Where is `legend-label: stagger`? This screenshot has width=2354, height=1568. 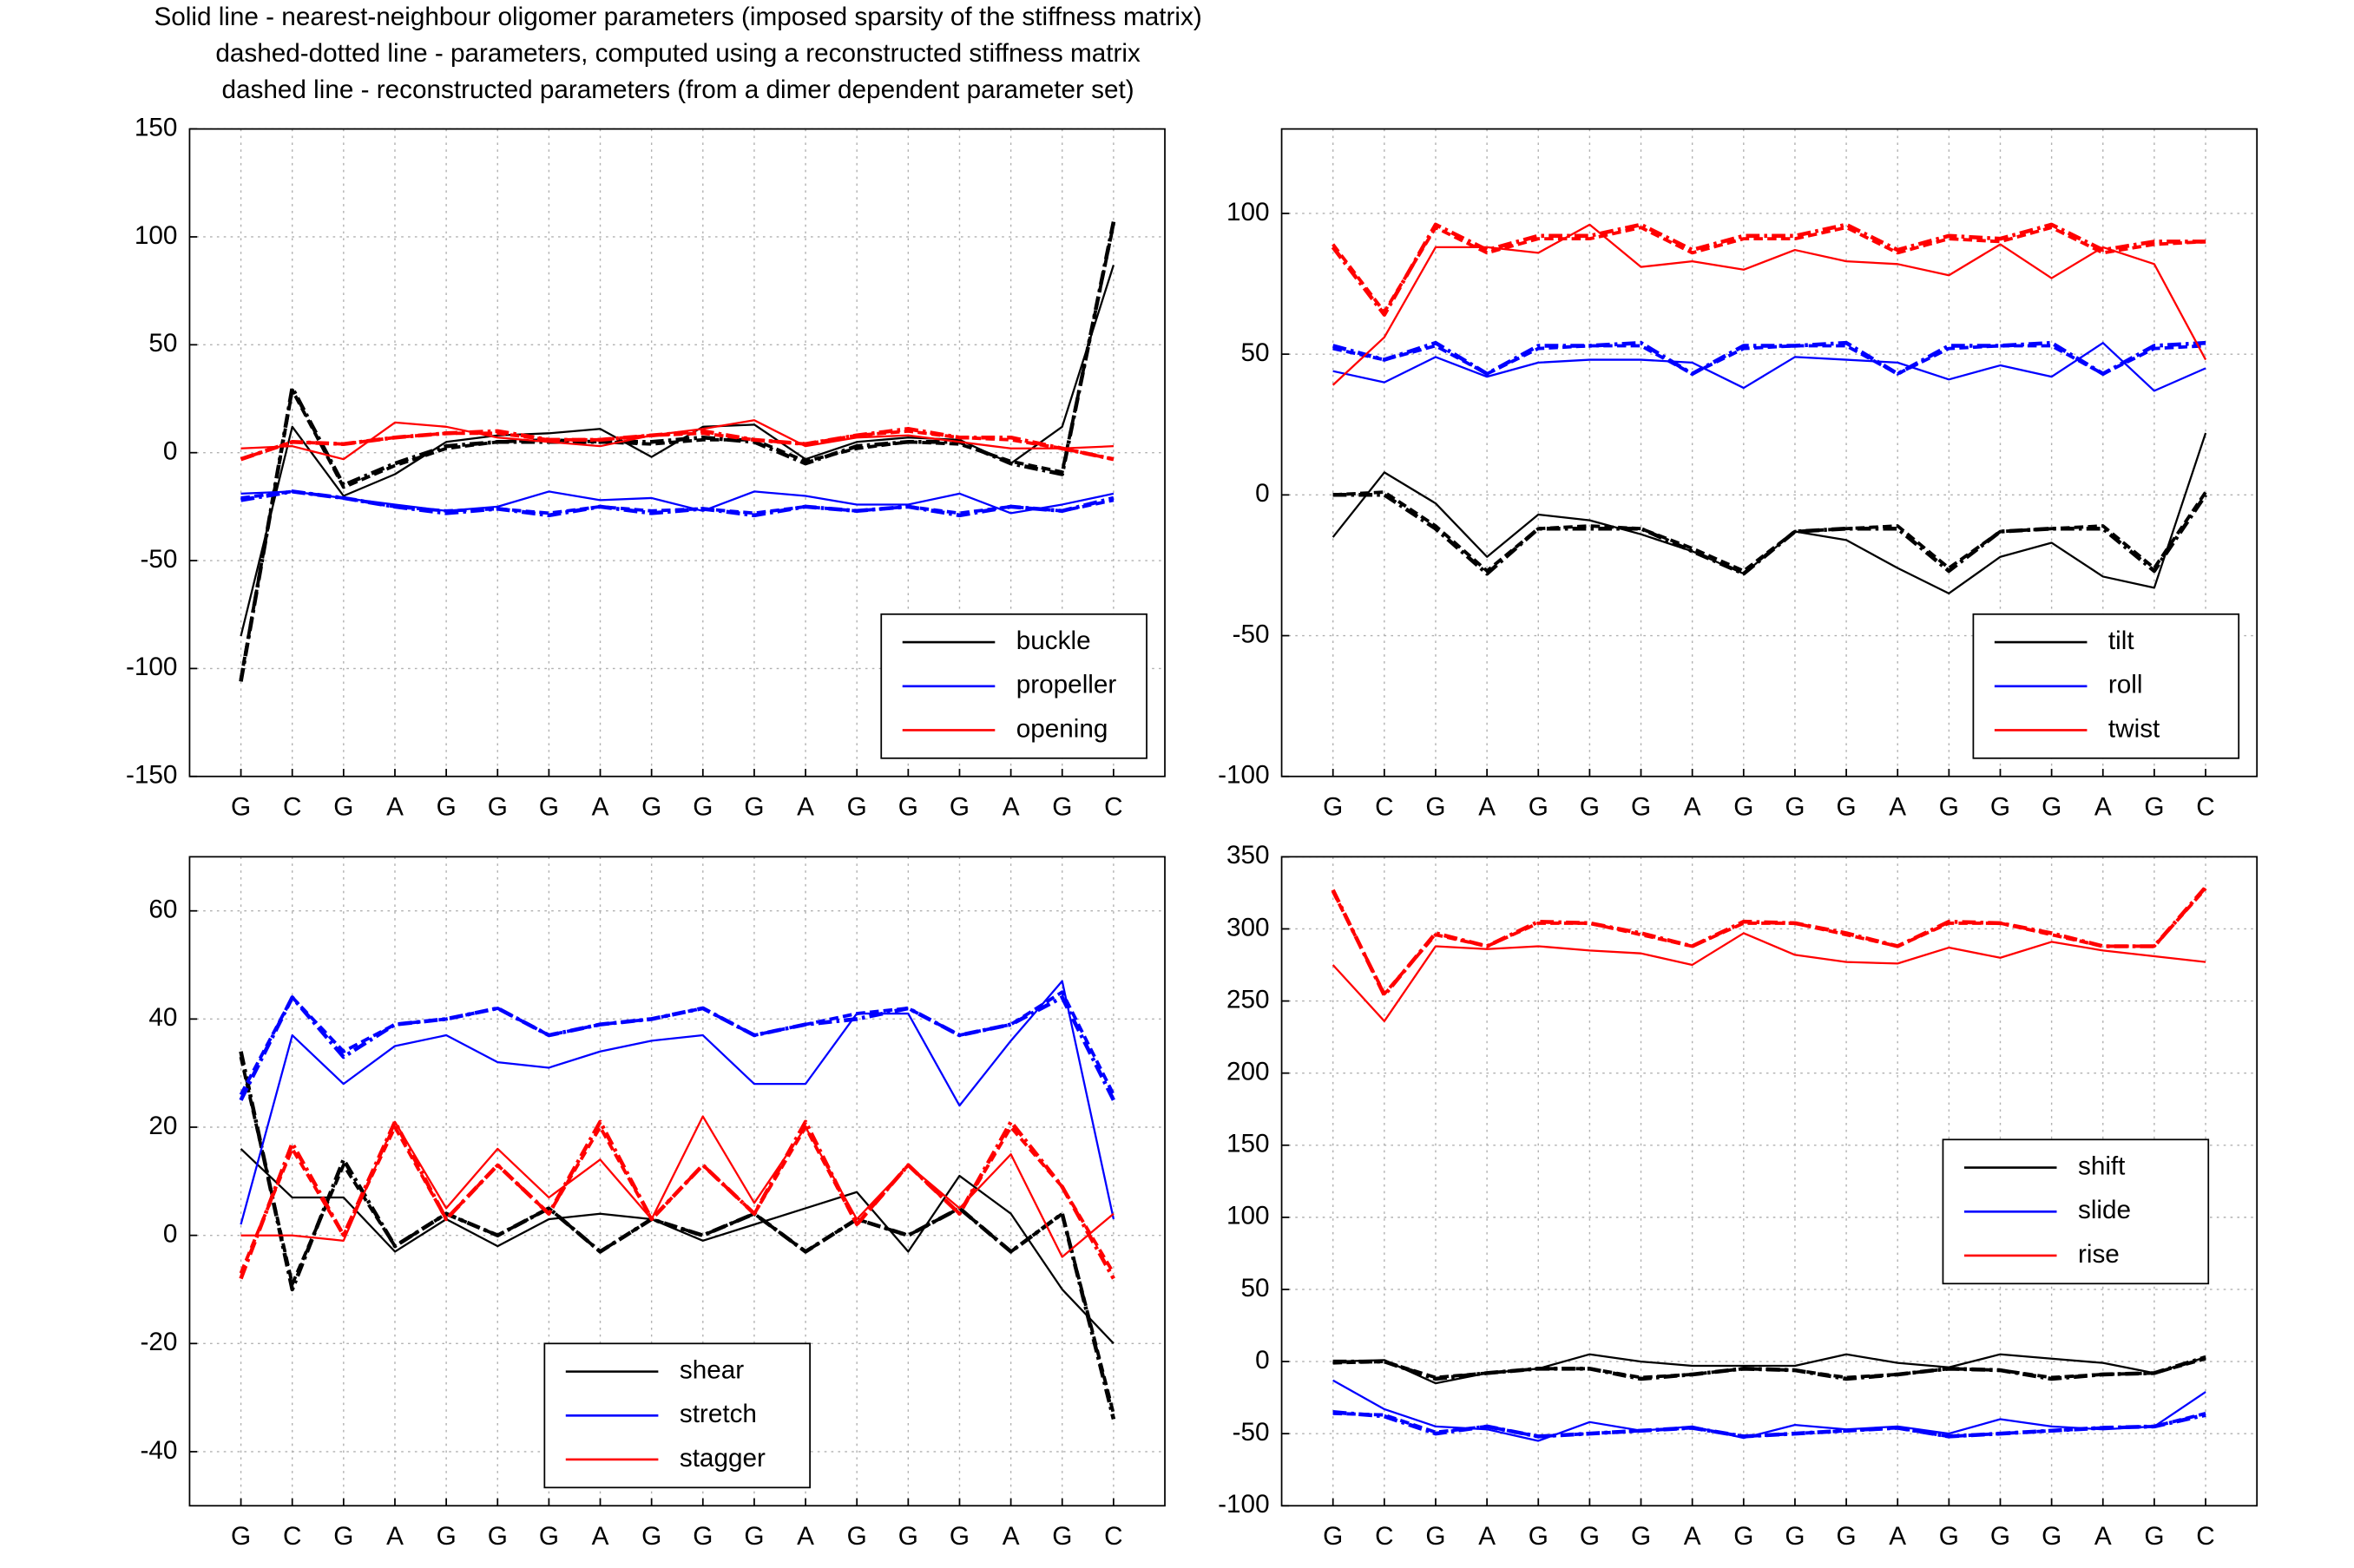
legend-label: stagger is located at coordinates (723, 1458).